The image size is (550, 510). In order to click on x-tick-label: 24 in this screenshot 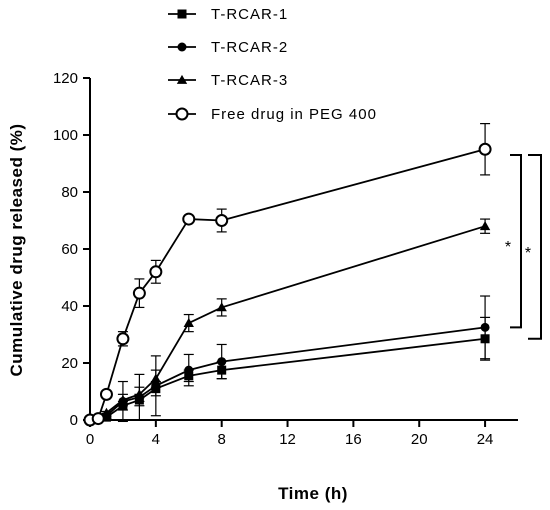, I will do `click(485, 439)`.